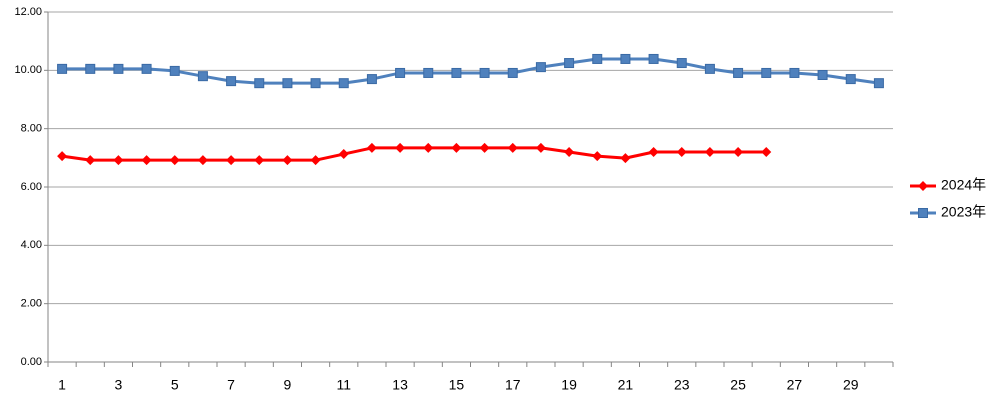  Describe the element at coordinates (28, 70) in the screenshot. I see `y-tick-label: 10.00` at that location.